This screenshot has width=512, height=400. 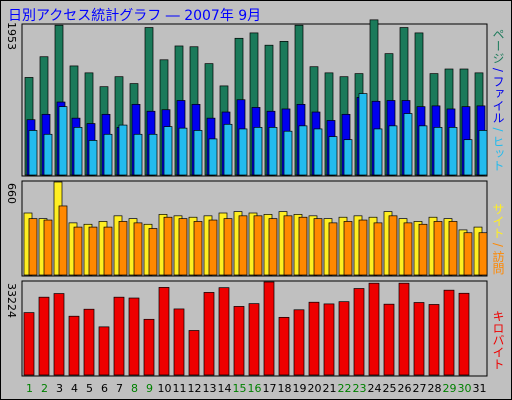 I want to click on day-label: 16, so click(x=255, y=388).